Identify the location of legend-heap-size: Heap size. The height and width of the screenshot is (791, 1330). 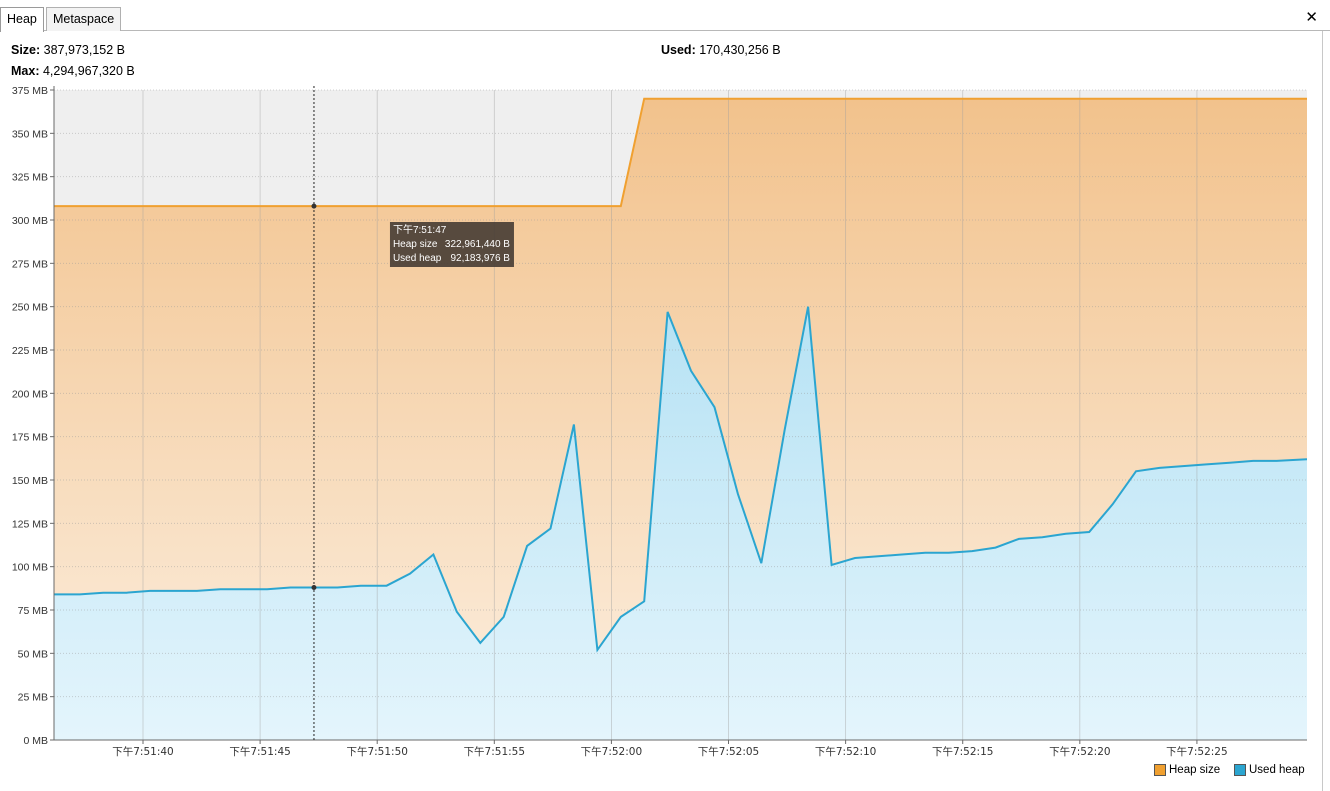
(1187, 770).